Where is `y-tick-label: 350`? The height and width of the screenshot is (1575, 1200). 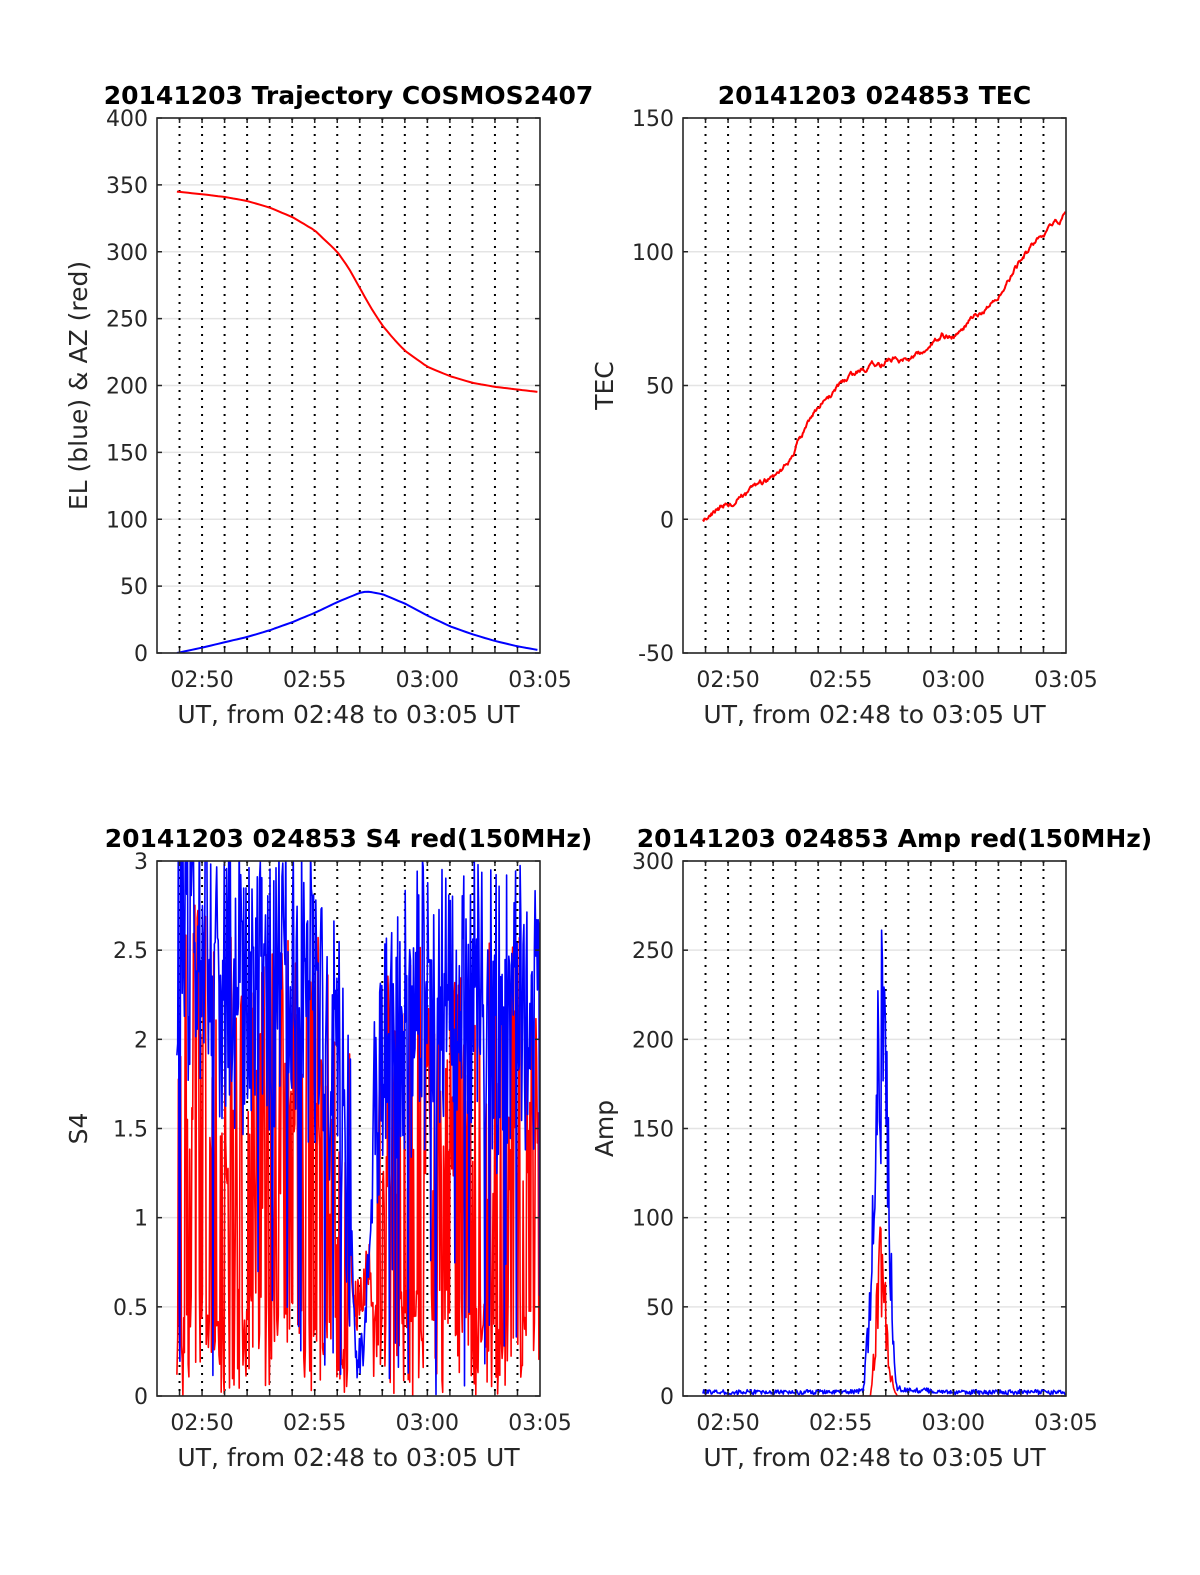 y-tick-label: 350 is located at coordinates (127, 186).